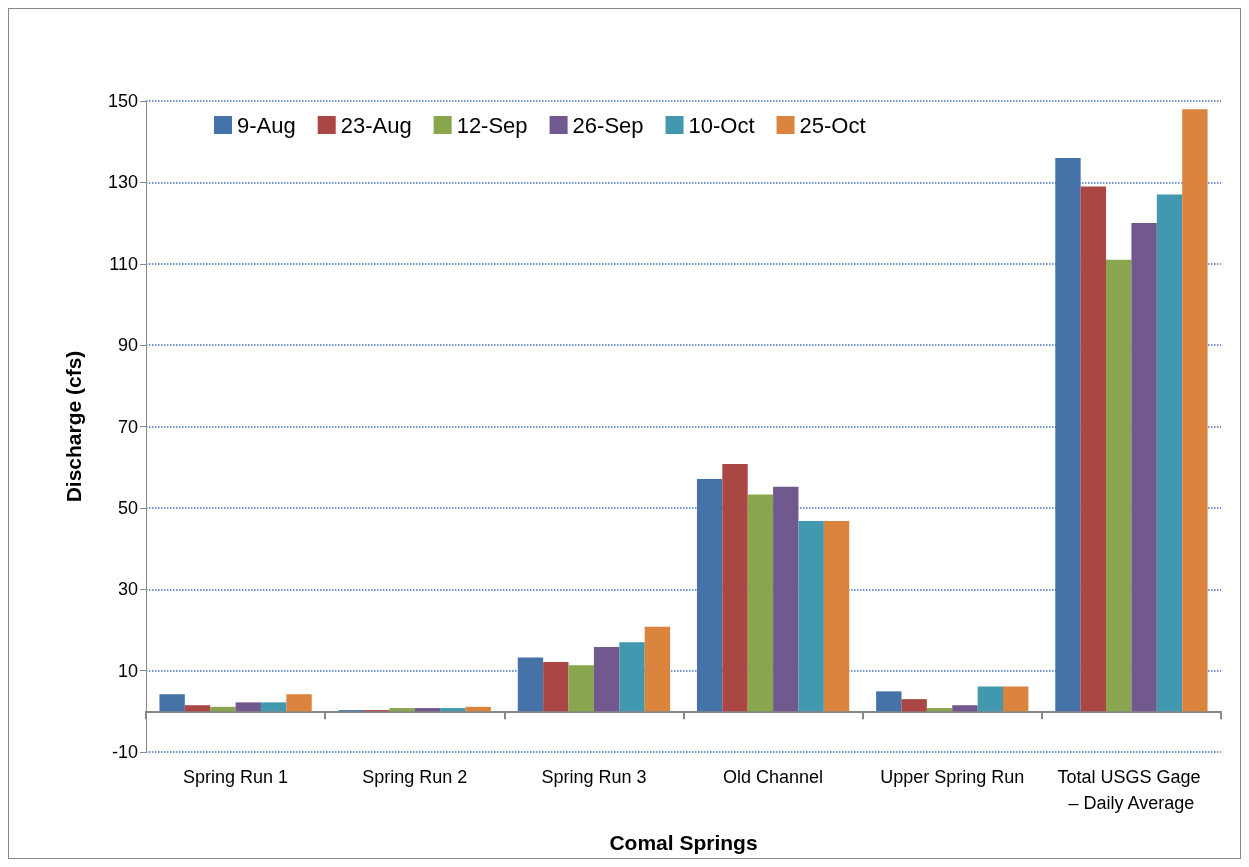  I want to click on y-axis-title: Discharge (cfs), so click(73, 426).